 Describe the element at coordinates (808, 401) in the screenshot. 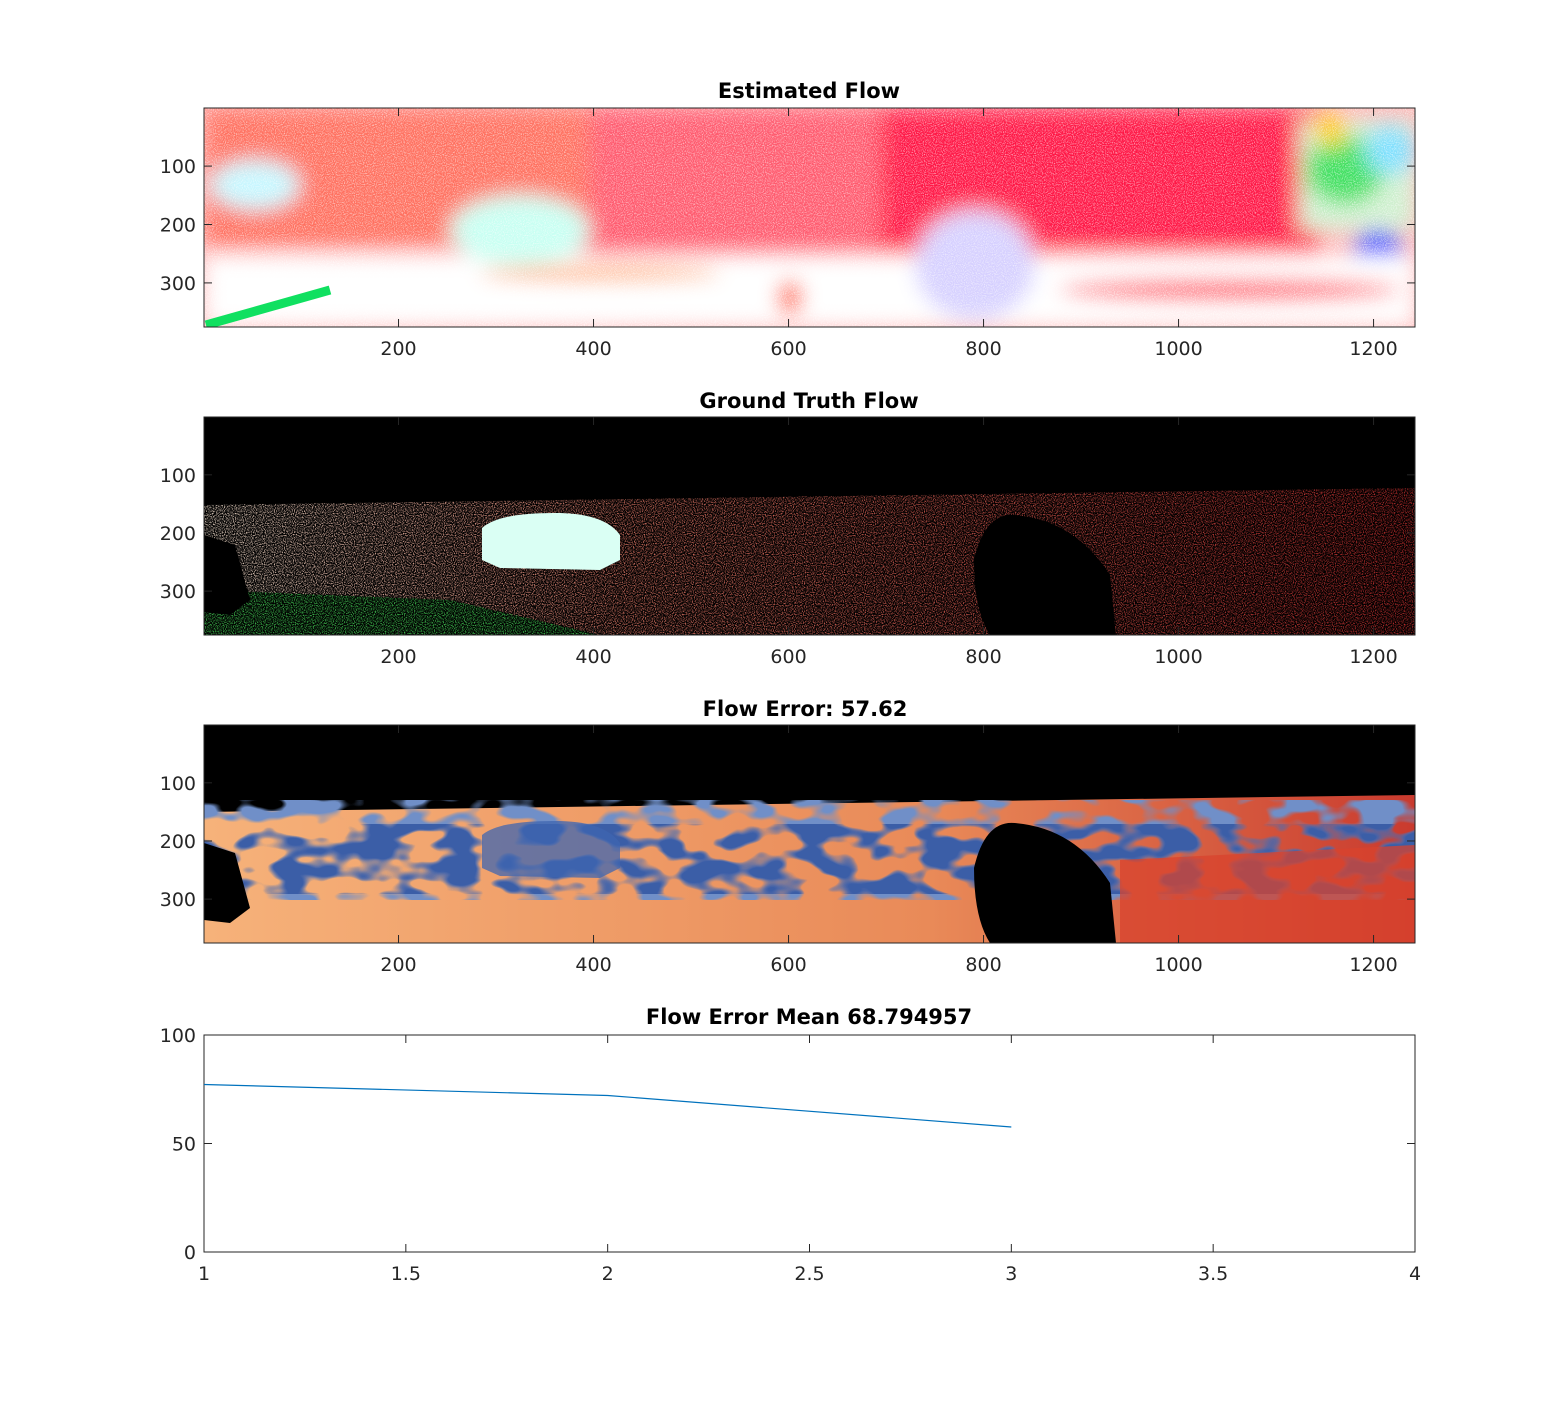

I see `chart-title: Ground Truth Flow` at that location.